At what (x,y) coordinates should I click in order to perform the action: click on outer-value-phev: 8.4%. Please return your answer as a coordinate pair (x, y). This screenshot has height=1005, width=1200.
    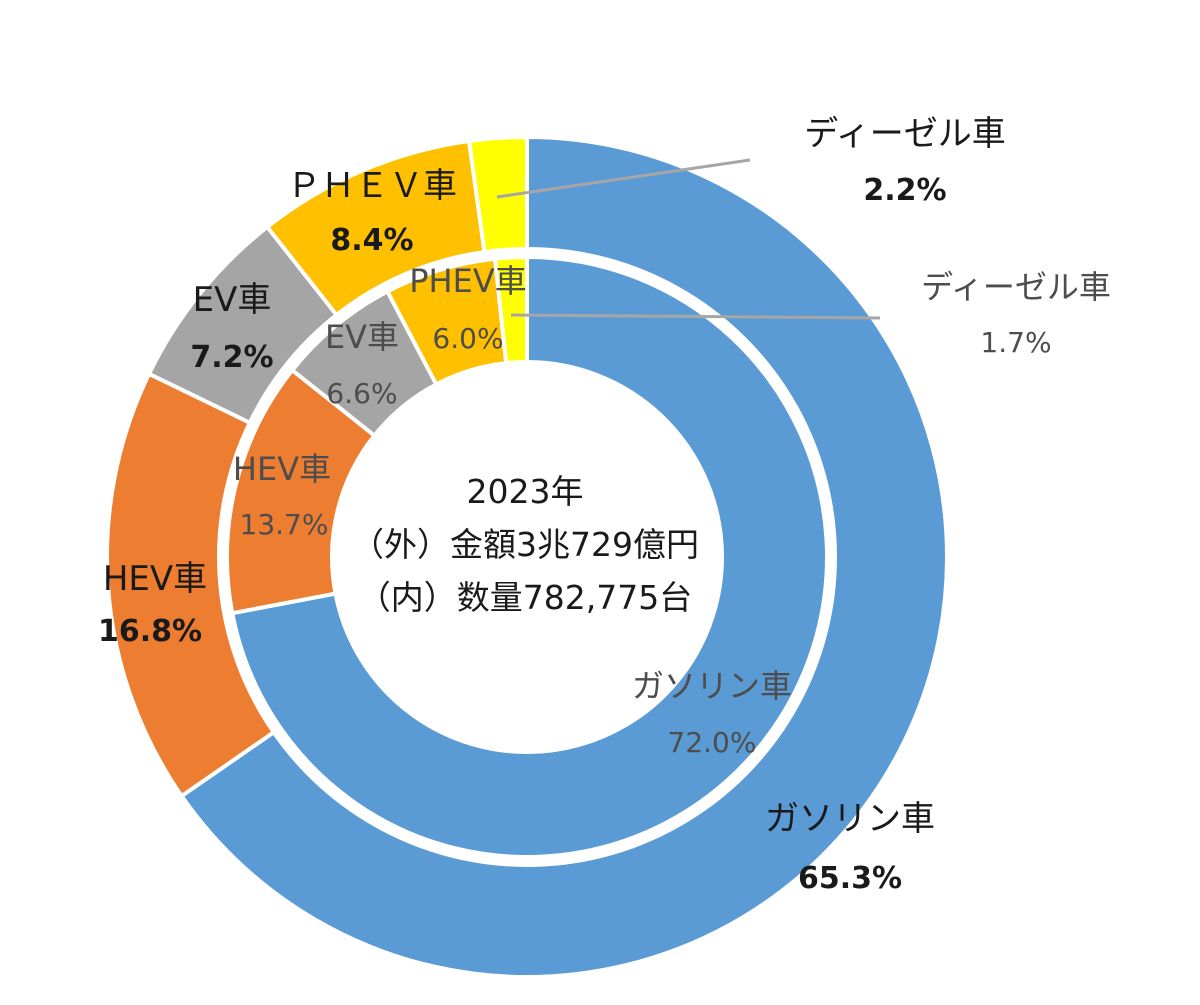
    Looking at the image, I should click on (371, 240).